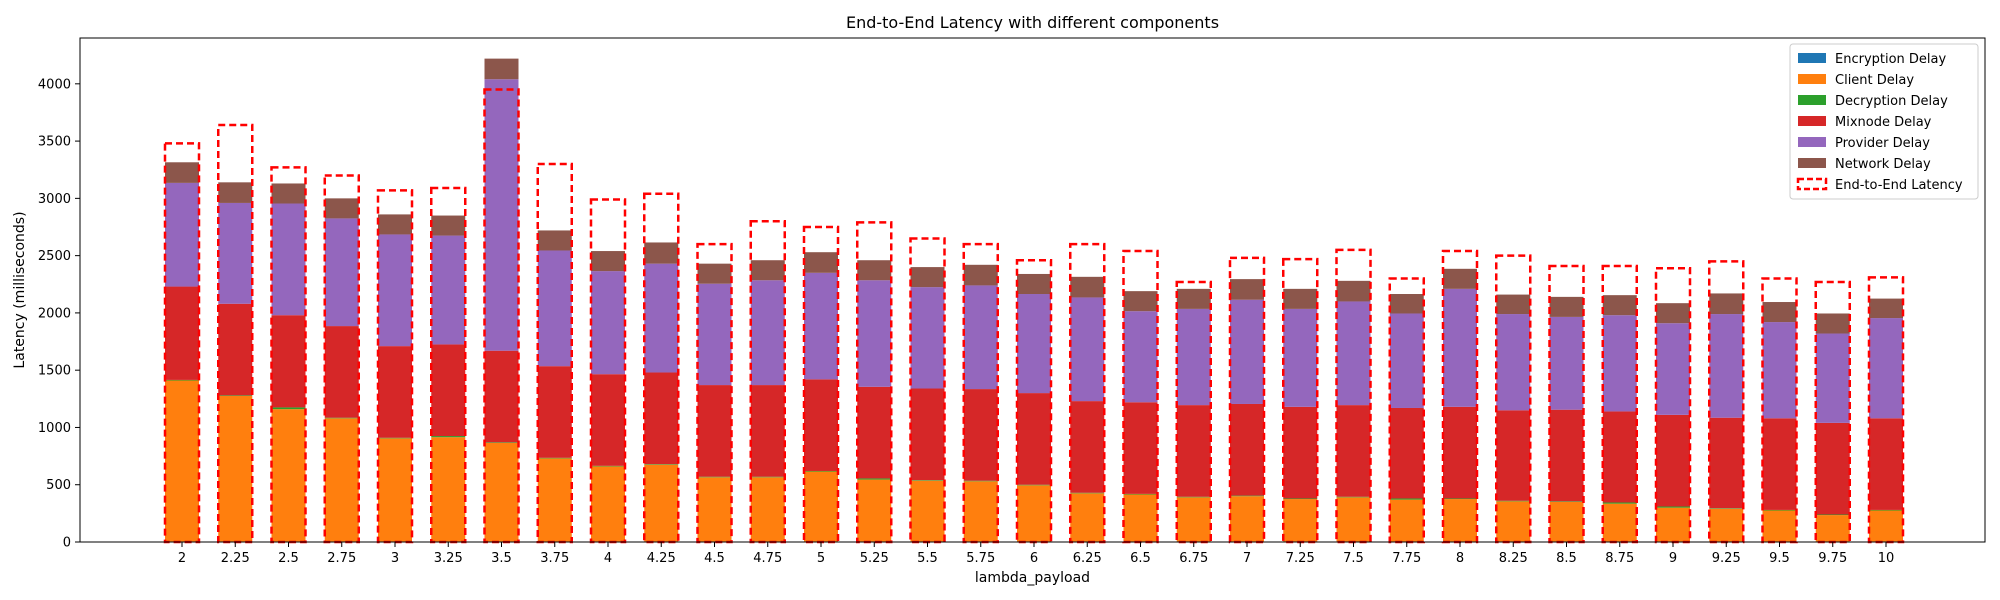 The image size is (2000, 600). What do you see at coordinates (54, 371) in the screenshot?
I see `y-tick-label-1500: 1500` at bounding box center [54, 371].